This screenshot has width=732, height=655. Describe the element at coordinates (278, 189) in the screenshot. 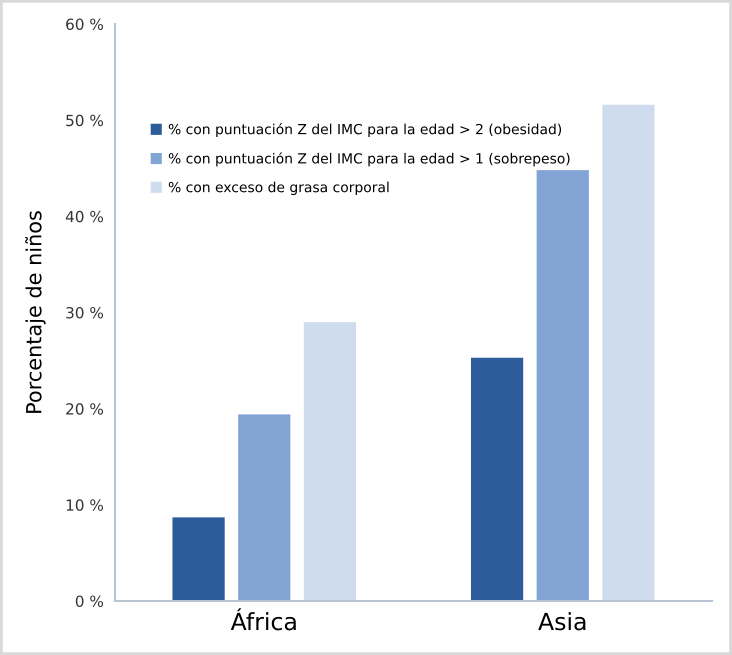

I see `legend-label: % con exceso de grasa corporal` at that location.